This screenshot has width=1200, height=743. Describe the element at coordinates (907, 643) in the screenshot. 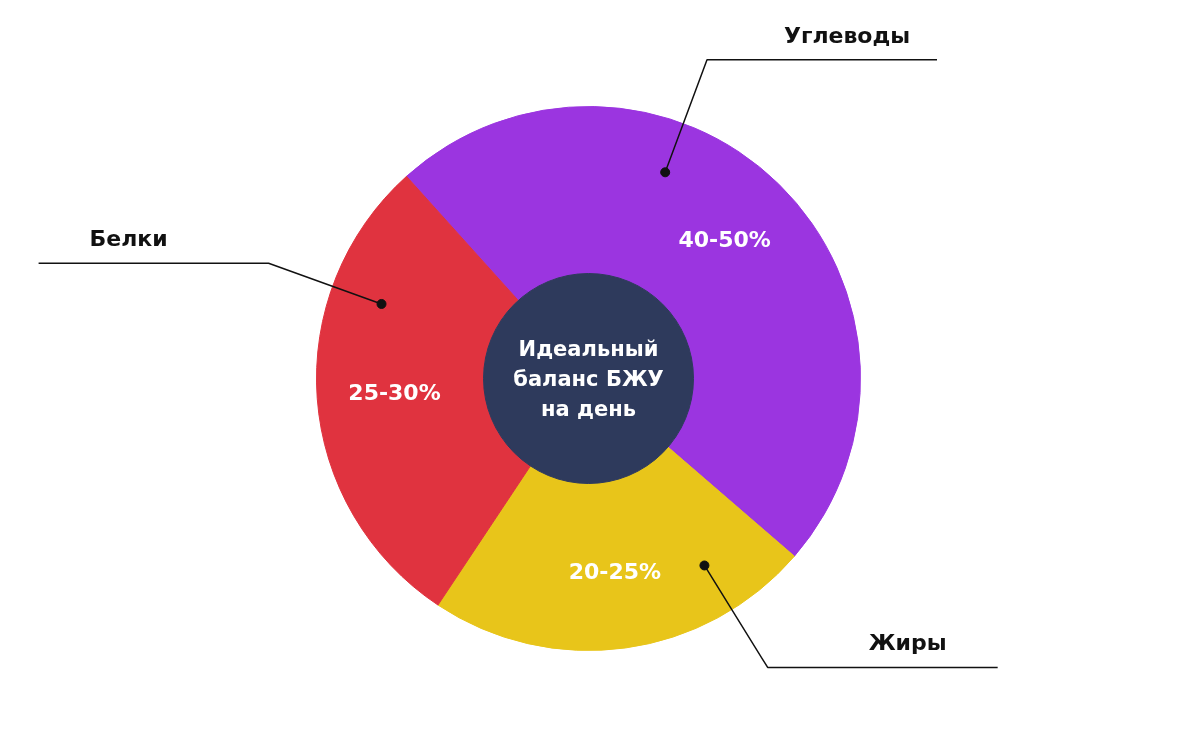

I see `slice-label: Жиры` at that location.